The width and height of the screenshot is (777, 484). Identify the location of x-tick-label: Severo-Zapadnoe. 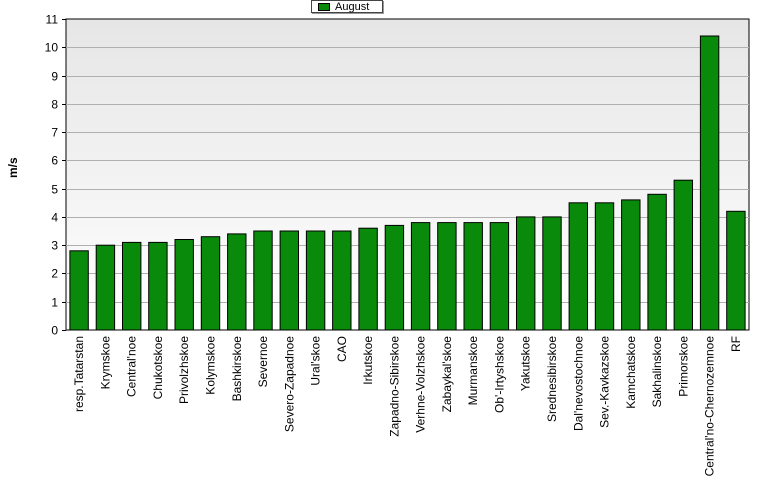
(289, 384).